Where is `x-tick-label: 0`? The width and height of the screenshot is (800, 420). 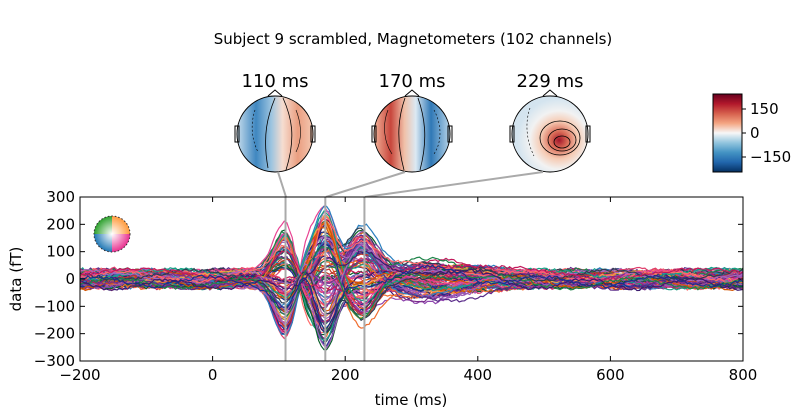
x-tick-label: 0 is located at coordinates (213, 375).